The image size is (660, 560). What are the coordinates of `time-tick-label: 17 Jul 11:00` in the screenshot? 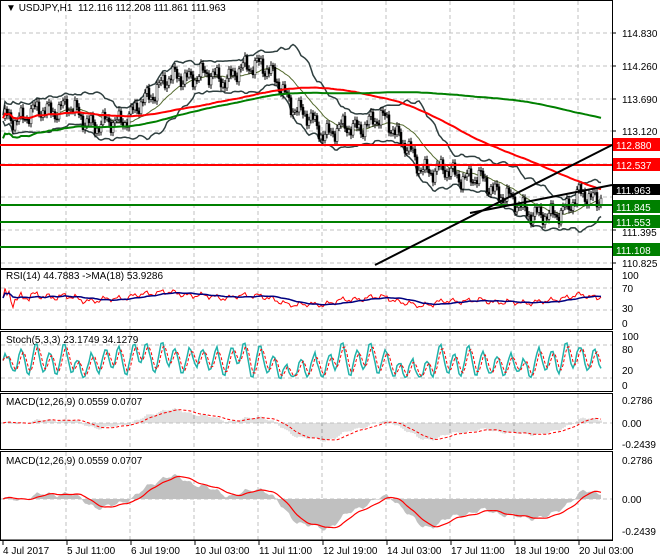 It's located at (478, 551).